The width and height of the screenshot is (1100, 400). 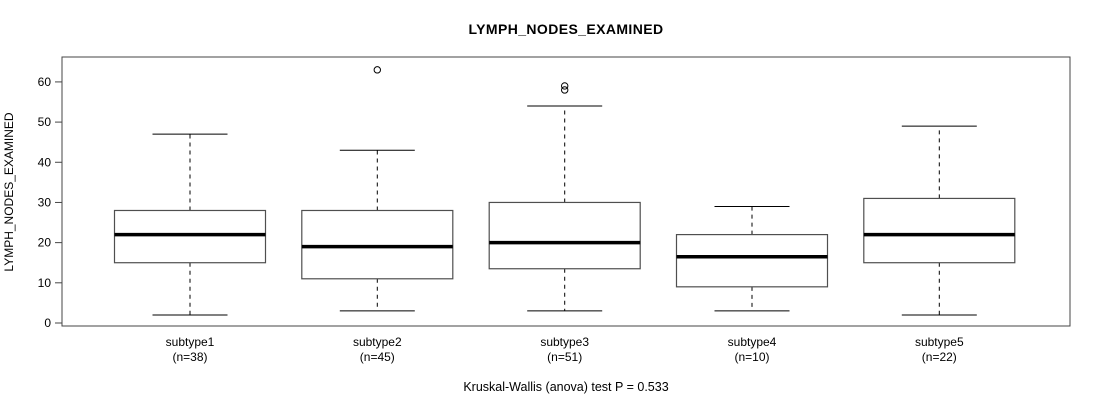 What do you see at coordinates (752, 356) in the screenshot?
I see `group-n-label: (n=10)` at bounding box center [752, 356].